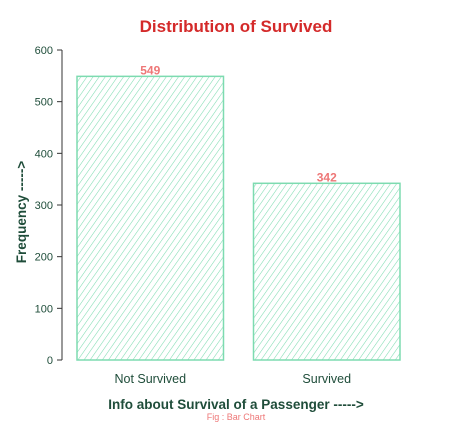 The width and height of the screenshot is (449, 446). What do you see at coordinates (238, 123) in the screenshot?
I see `data-labels-group: 549 342` at bounding box center [238, 123].